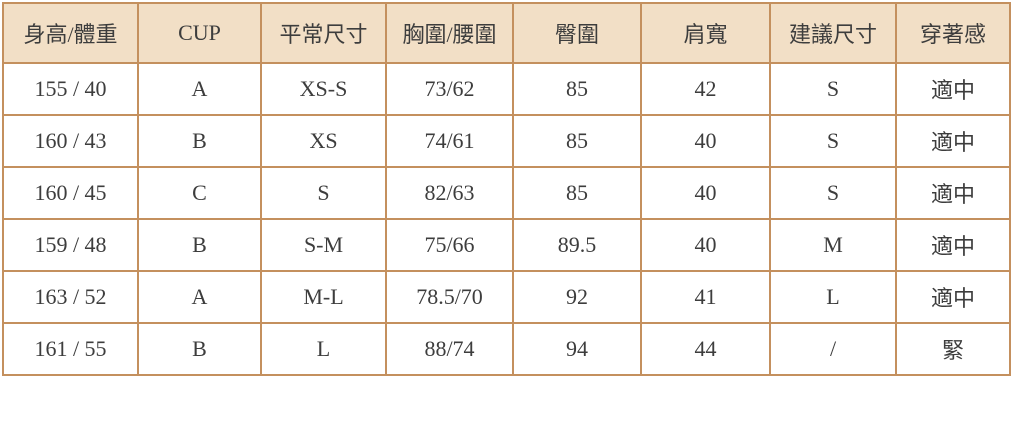  I want to click on table-row: 160 / 45 C S 82/63 85 40 S 適中, so click(506, 193).